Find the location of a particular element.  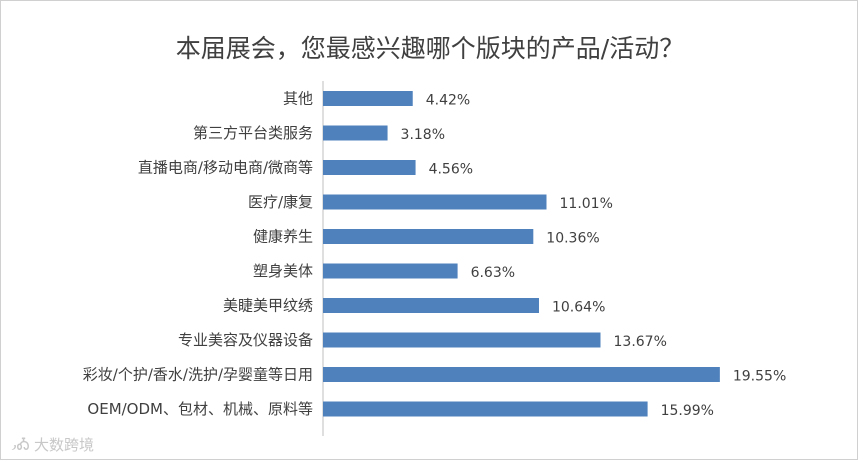

data-label: 11.01% is located at coordinates (586, 204).